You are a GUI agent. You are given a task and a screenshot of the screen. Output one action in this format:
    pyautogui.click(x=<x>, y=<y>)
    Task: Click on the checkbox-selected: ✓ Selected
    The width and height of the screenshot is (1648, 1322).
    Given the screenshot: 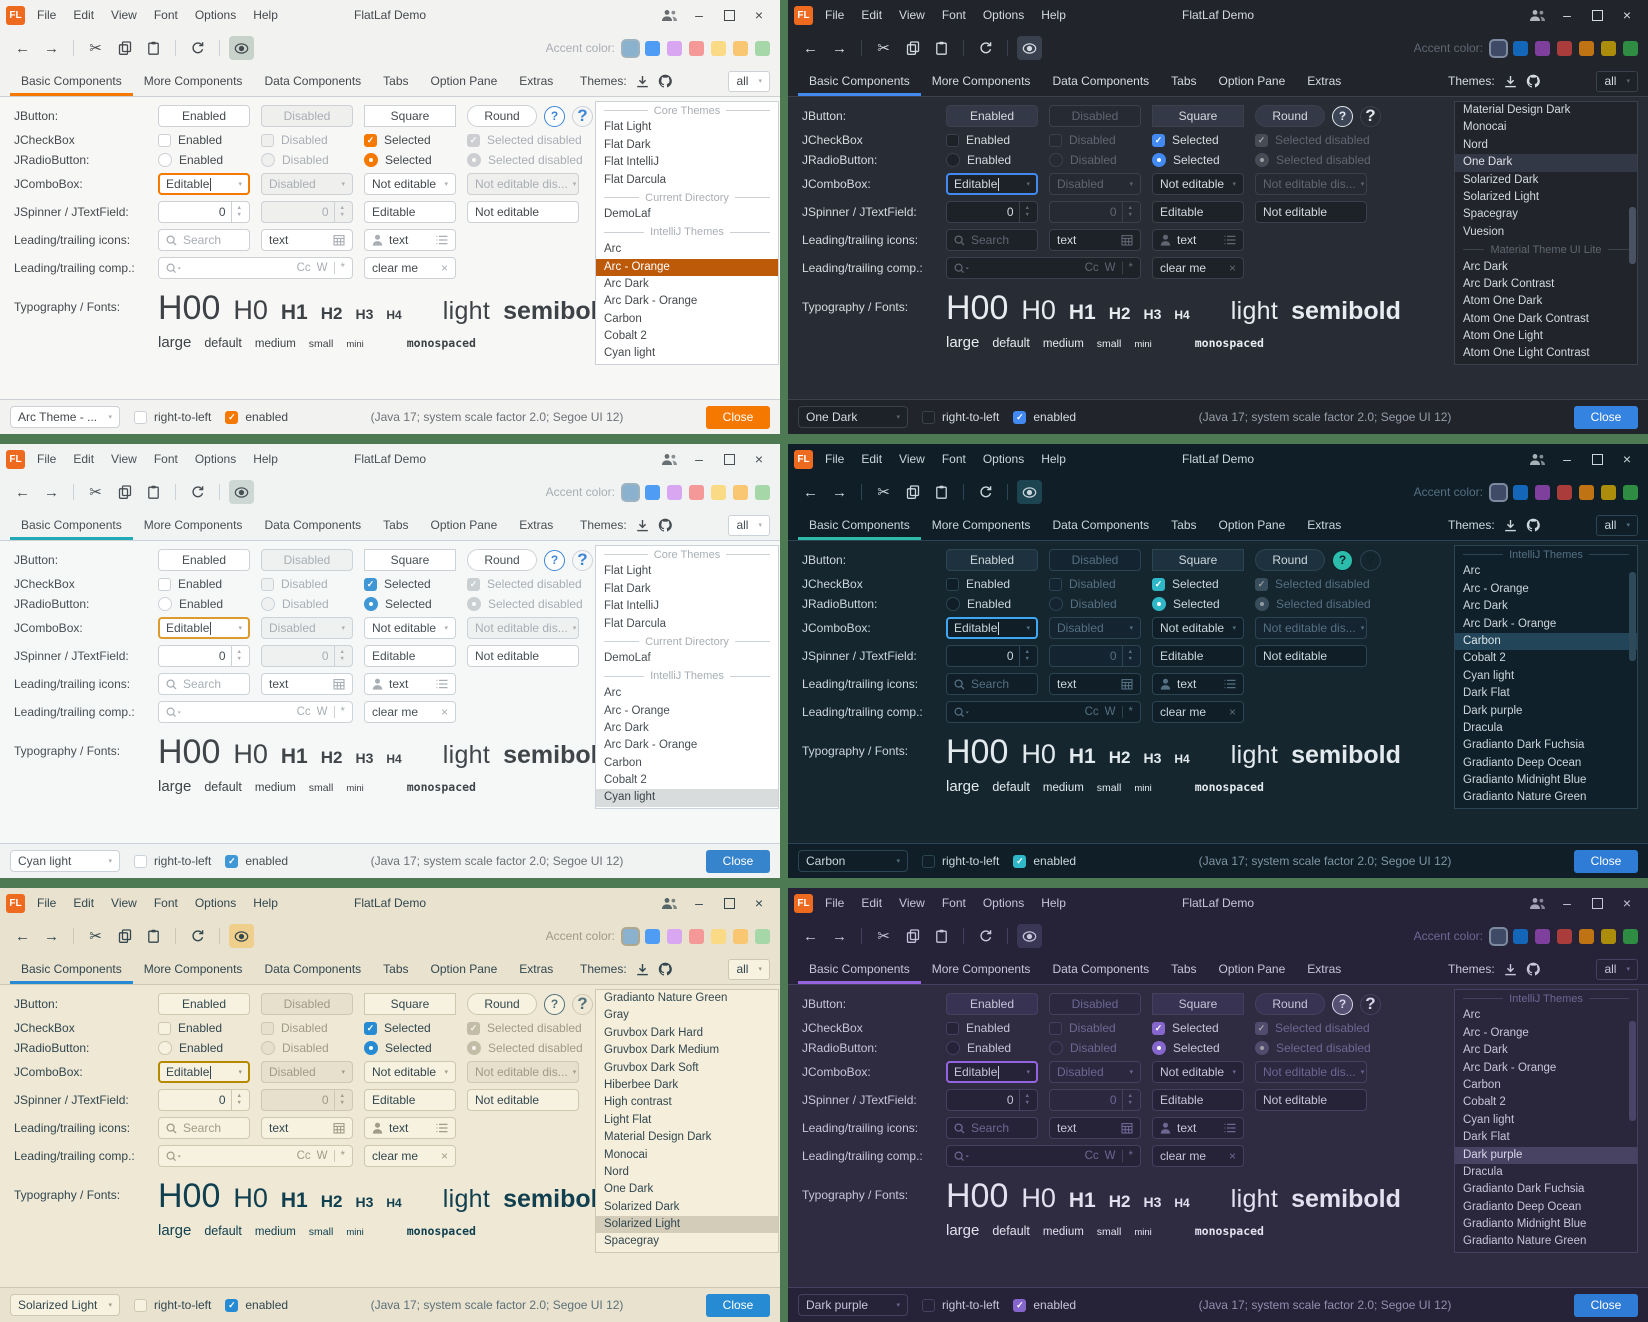 What is the action you would take?
    pyautogui.click(x=1198, y=1028)
    